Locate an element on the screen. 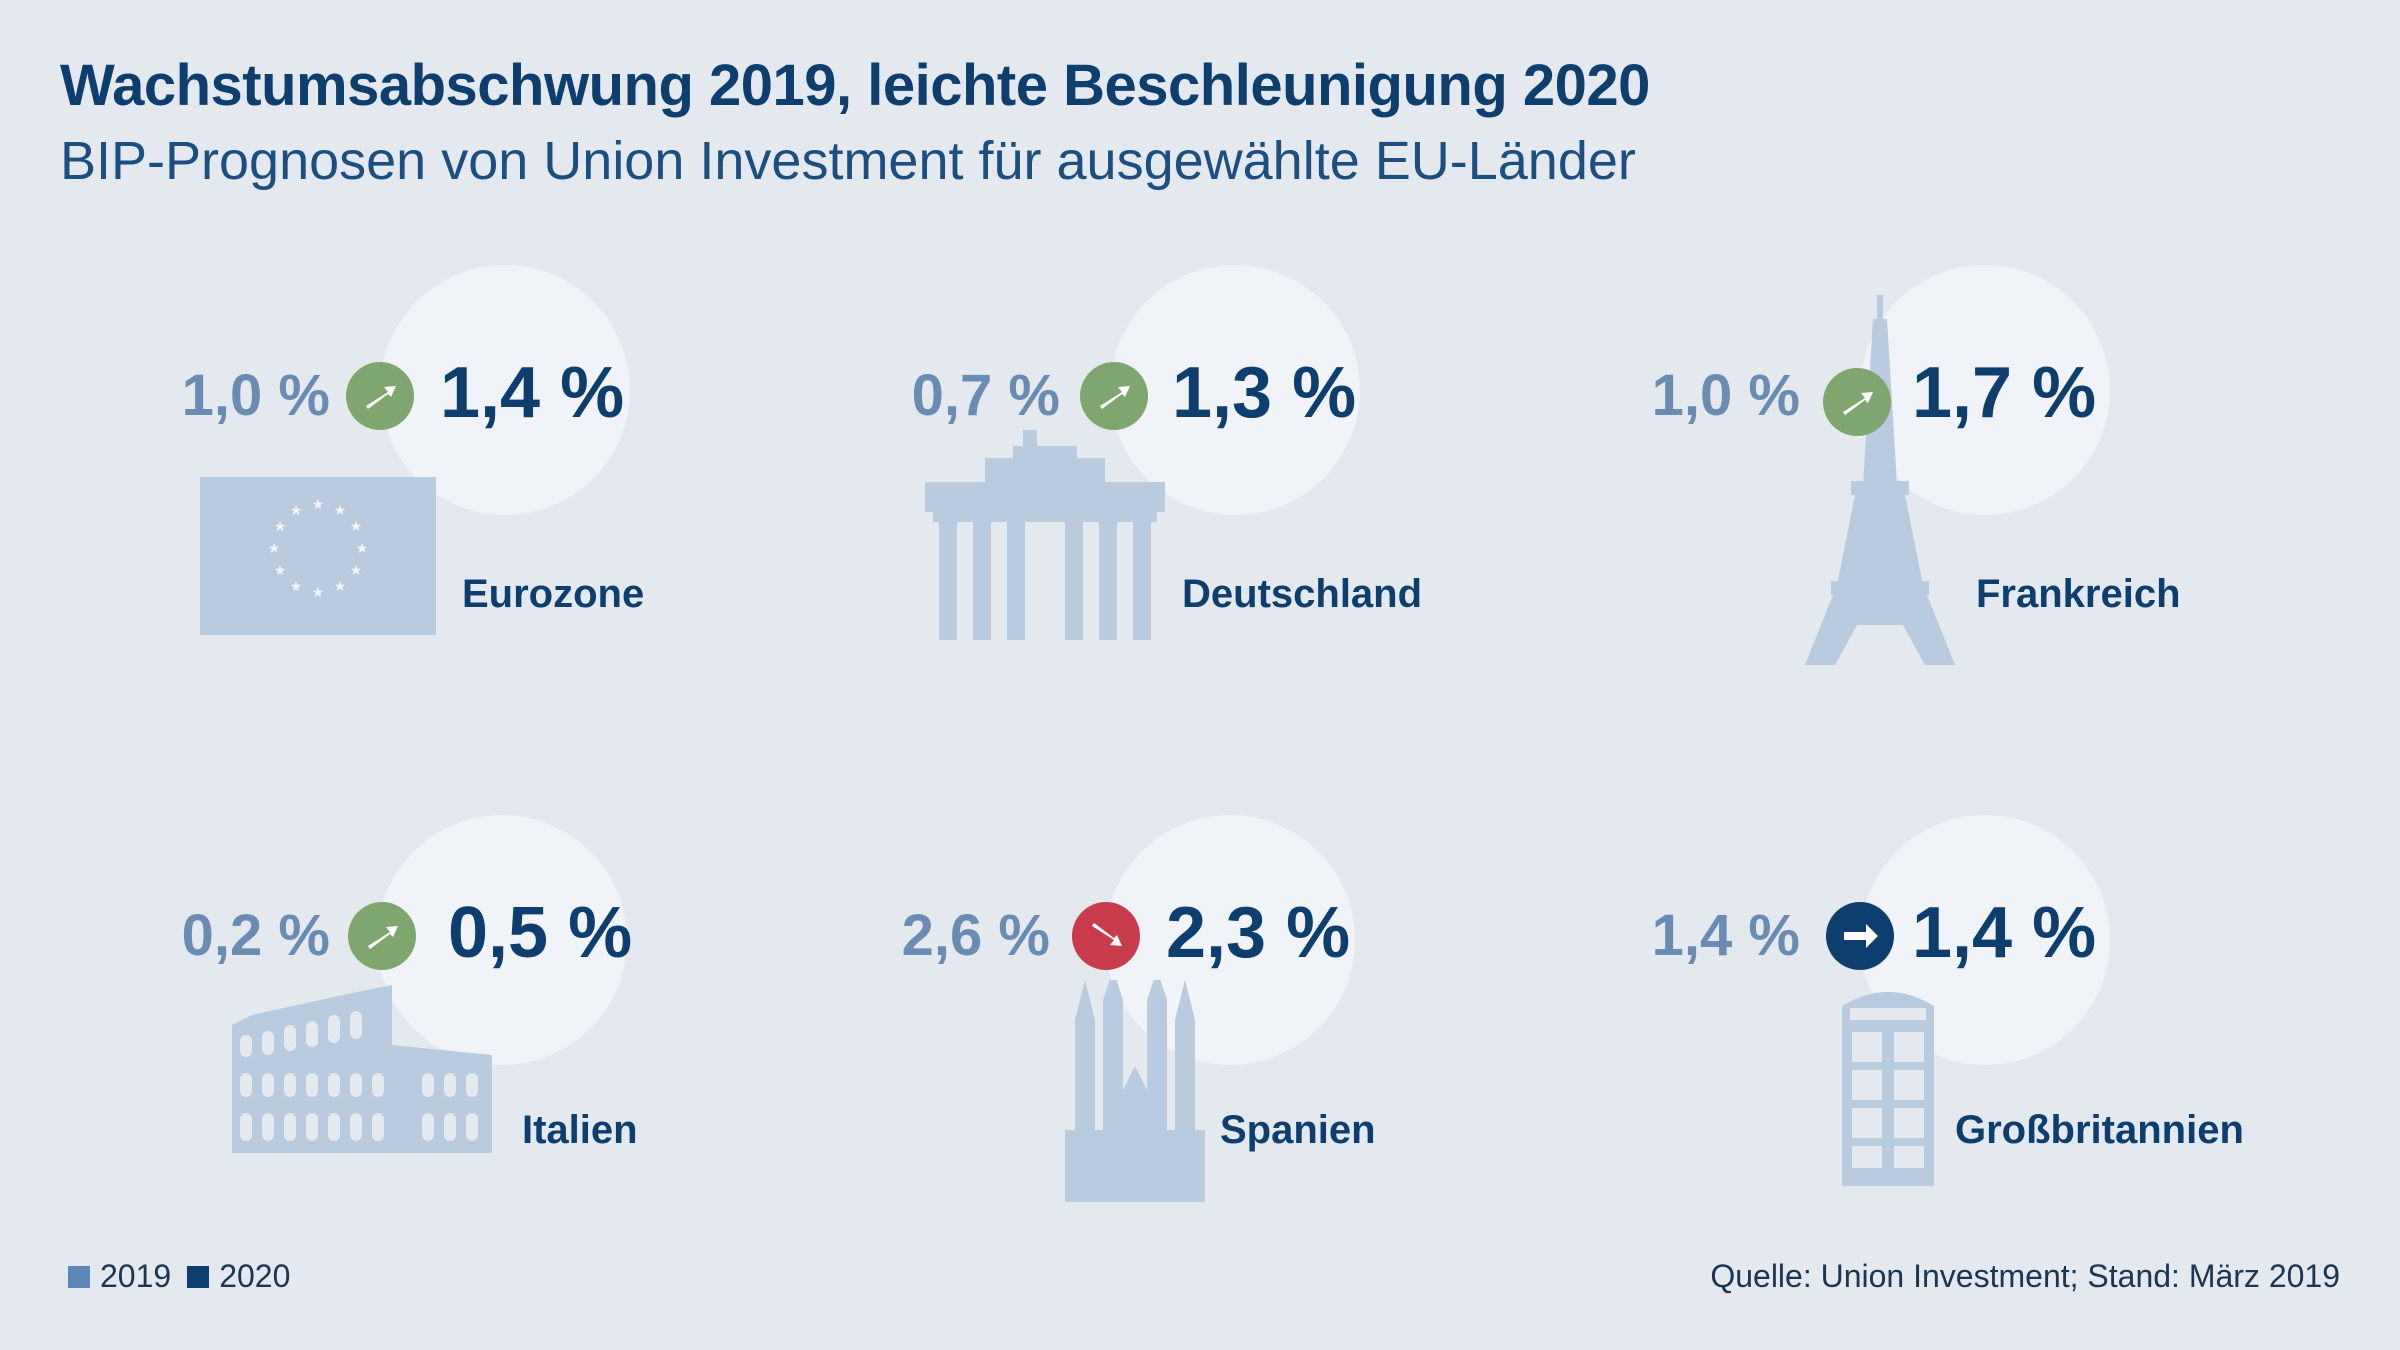  legend-swatch-2019 is located at coordinates (79, 1276).